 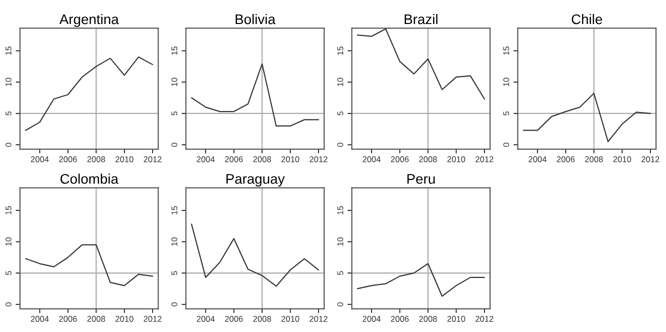 I want to click on chart-title: Bolivia, so click(x=256, y=19).